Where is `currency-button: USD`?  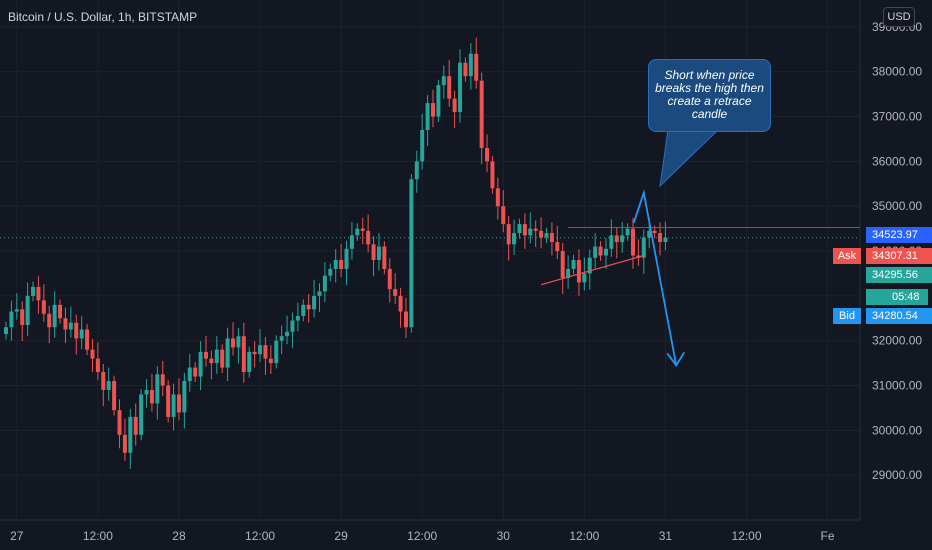
currency-button: USD is located at coordinates (899, 17).